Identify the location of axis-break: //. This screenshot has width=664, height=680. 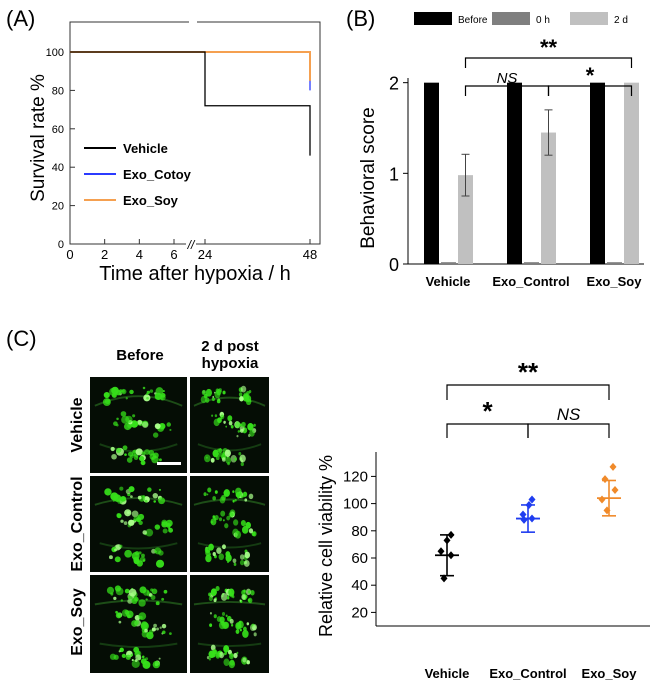
(191, 245).